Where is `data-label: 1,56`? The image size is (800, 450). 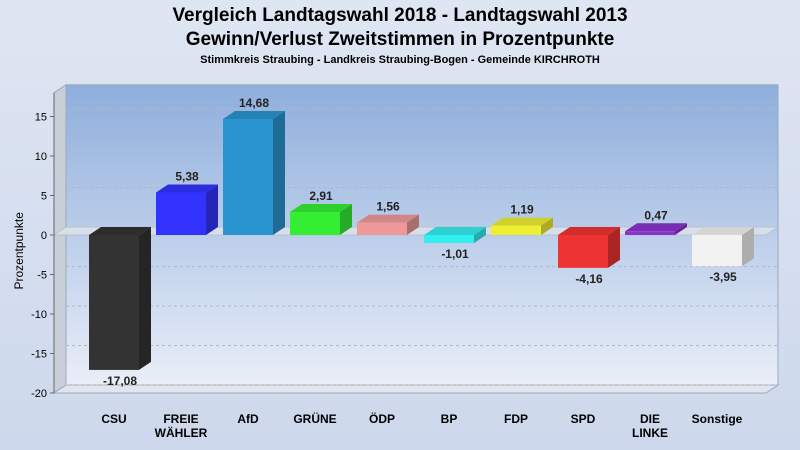 data-label: 1,56 is located at coordinates (388, 207).